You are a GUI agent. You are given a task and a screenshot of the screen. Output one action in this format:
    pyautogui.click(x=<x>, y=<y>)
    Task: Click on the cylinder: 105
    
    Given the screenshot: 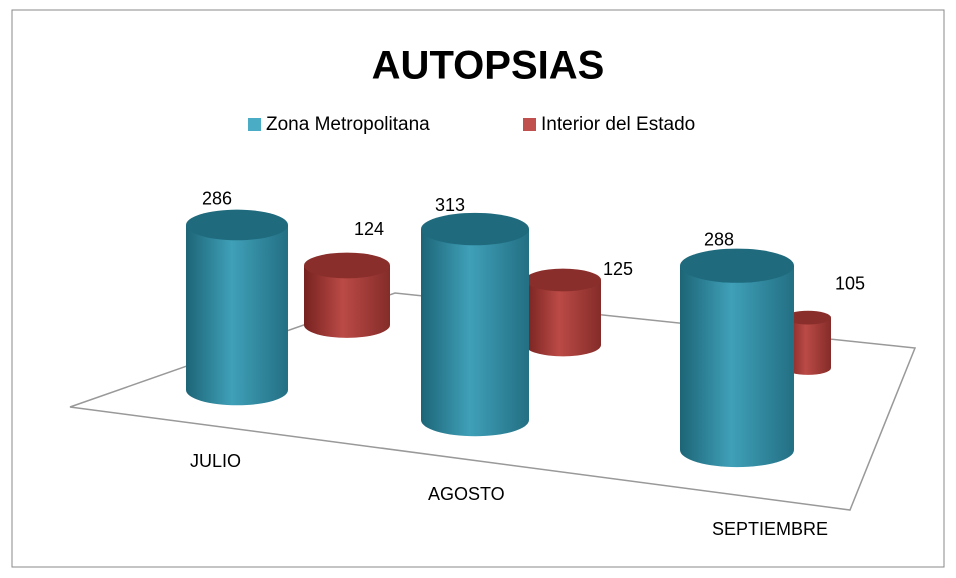 What is the action you would take?
    pyautogui.click(x=825, y=324)
    